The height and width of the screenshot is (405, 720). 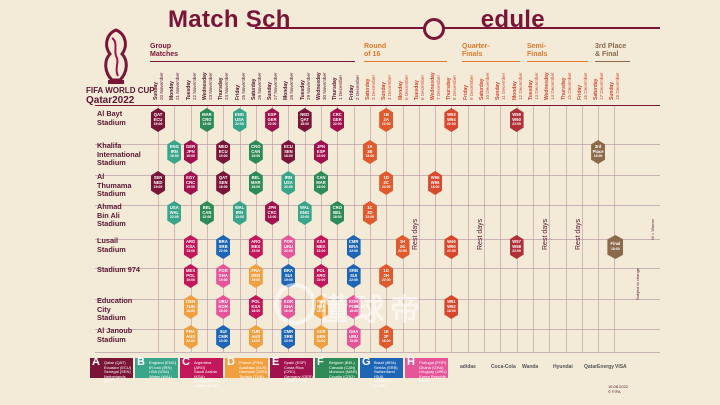 What do you see at coordinates (253, 89) in the screenshot?
I see `date-day: Saturday` at bounding box center [253, 89].